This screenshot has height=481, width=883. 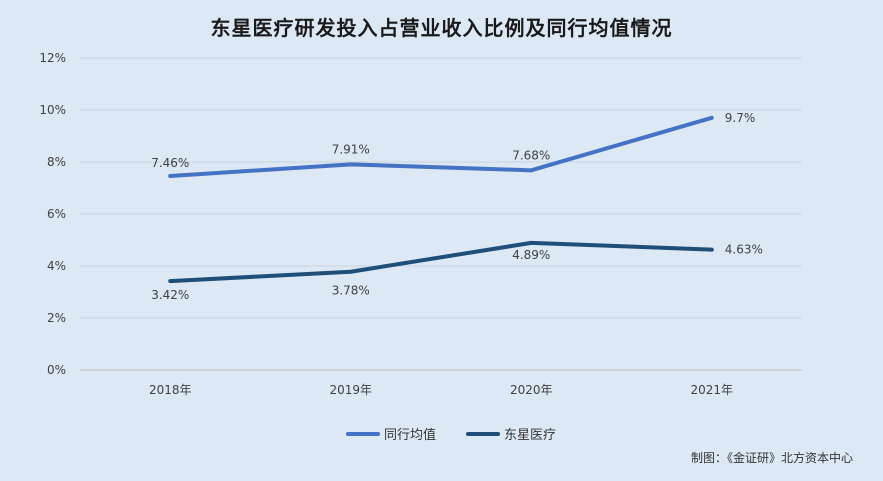 I want to click on y-axis-ticks: 0% 2% 4% 6% 8% 10% 12%, so click(x=52, y=214).